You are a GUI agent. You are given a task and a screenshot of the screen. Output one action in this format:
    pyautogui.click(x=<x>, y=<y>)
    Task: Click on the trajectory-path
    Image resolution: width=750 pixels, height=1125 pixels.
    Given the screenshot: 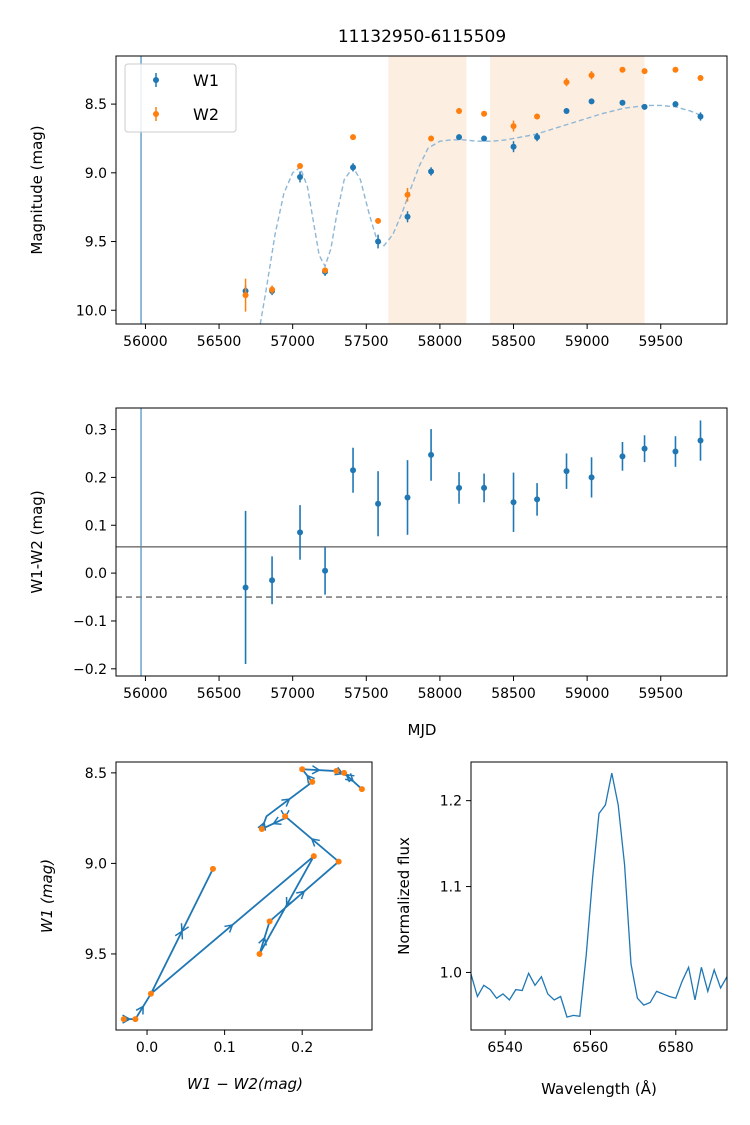 What is the action you would take?
    pyautogui.click(x=243, y=894)
    